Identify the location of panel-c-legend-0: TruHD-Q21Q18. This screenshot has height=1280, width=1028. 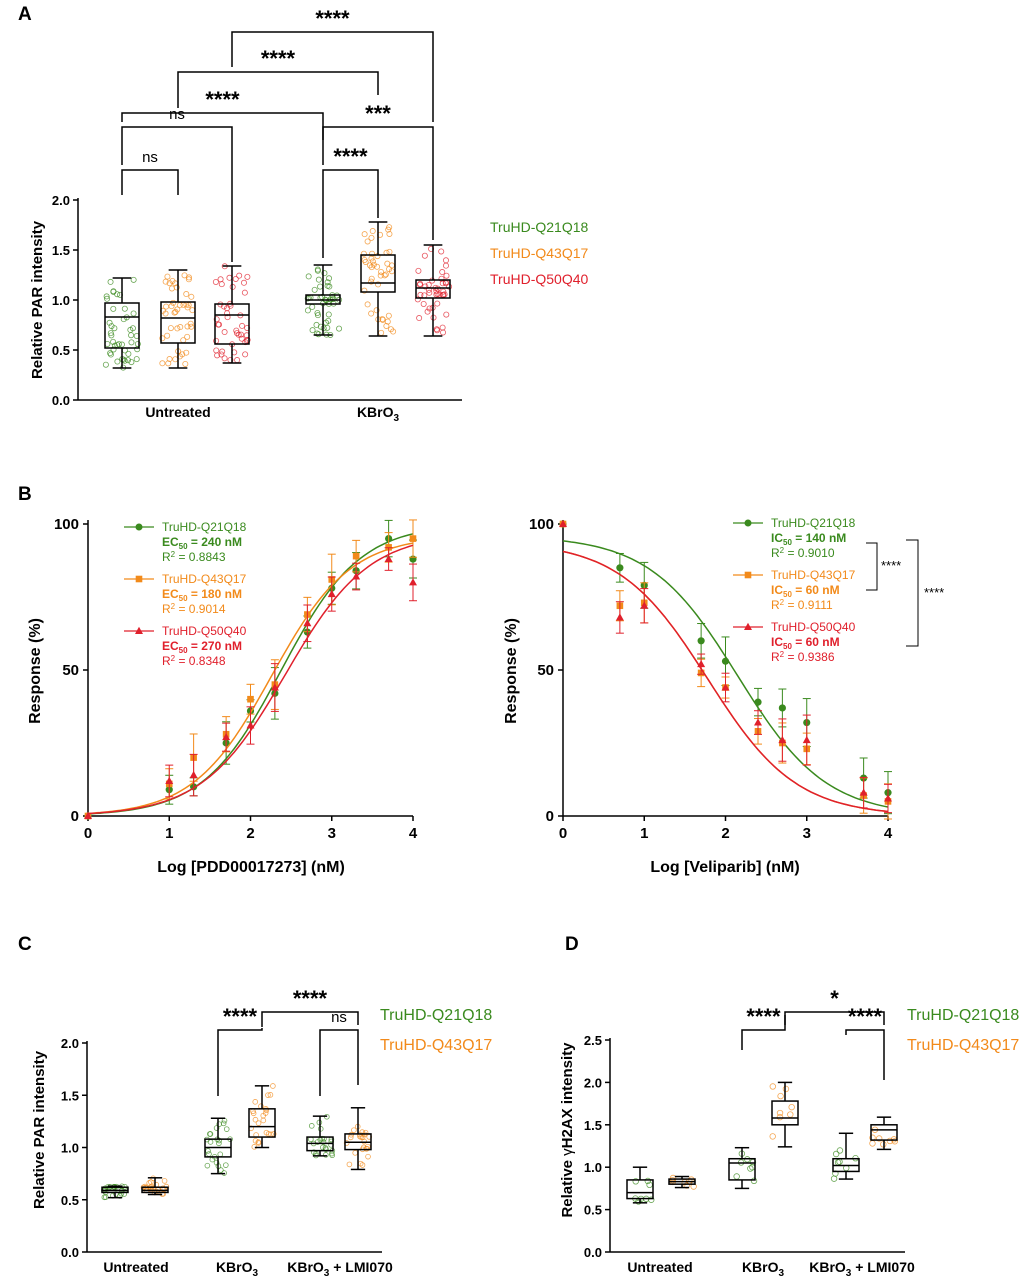
(436, 1015).